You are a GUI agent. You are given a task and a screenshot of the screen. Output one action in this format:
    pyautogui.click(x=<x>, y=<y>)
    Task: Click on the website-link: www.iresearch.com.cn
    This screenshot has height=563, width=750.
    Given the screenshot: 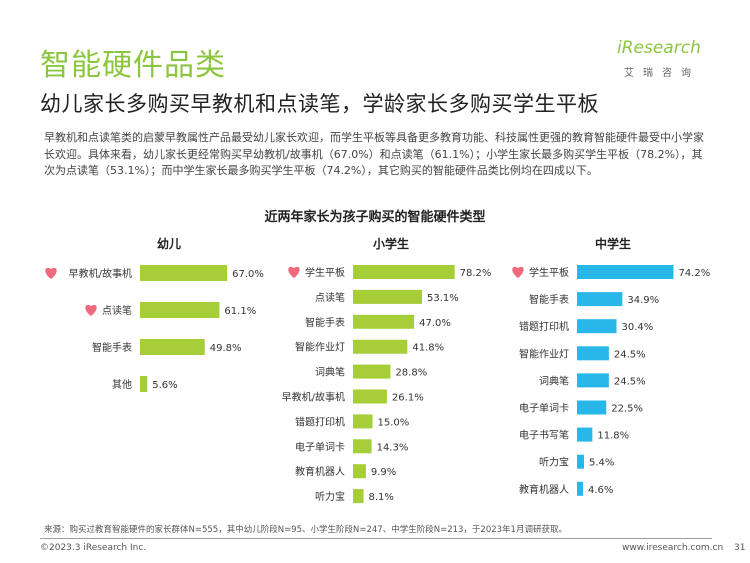 What is the action you would take?
    pyautogui.click(x=673, y=548)
    